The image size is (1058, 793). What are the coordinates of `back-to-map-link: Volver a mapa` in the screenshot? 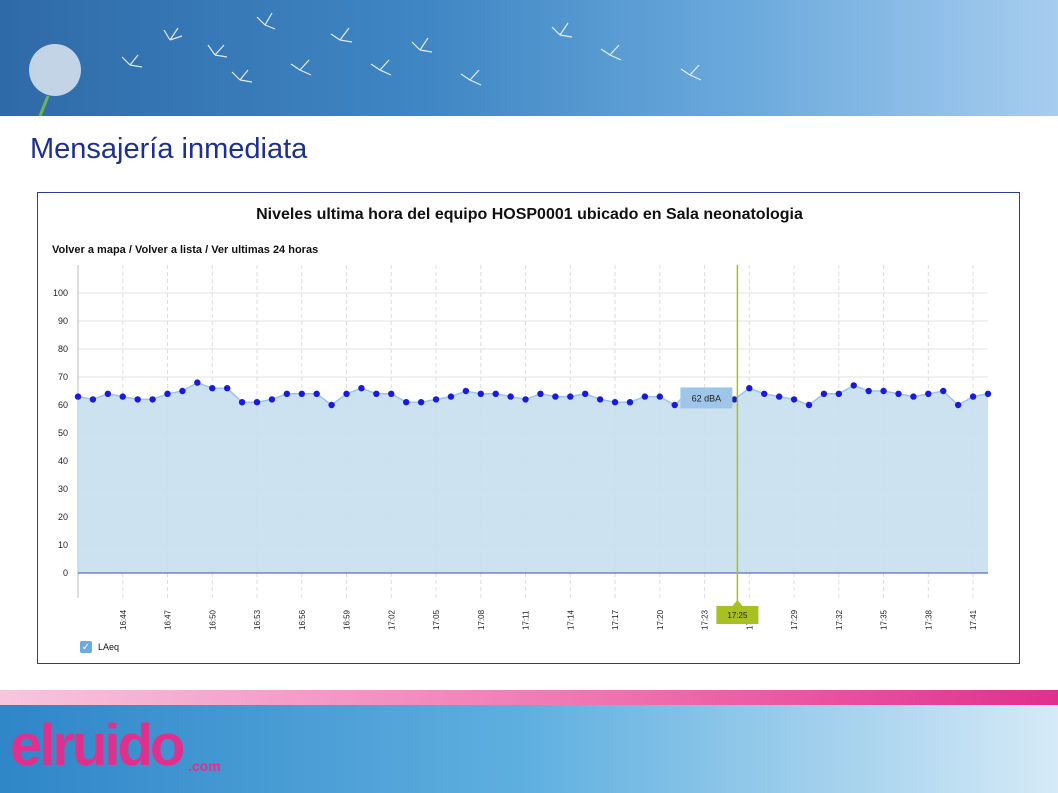 It's located at (89, 250).